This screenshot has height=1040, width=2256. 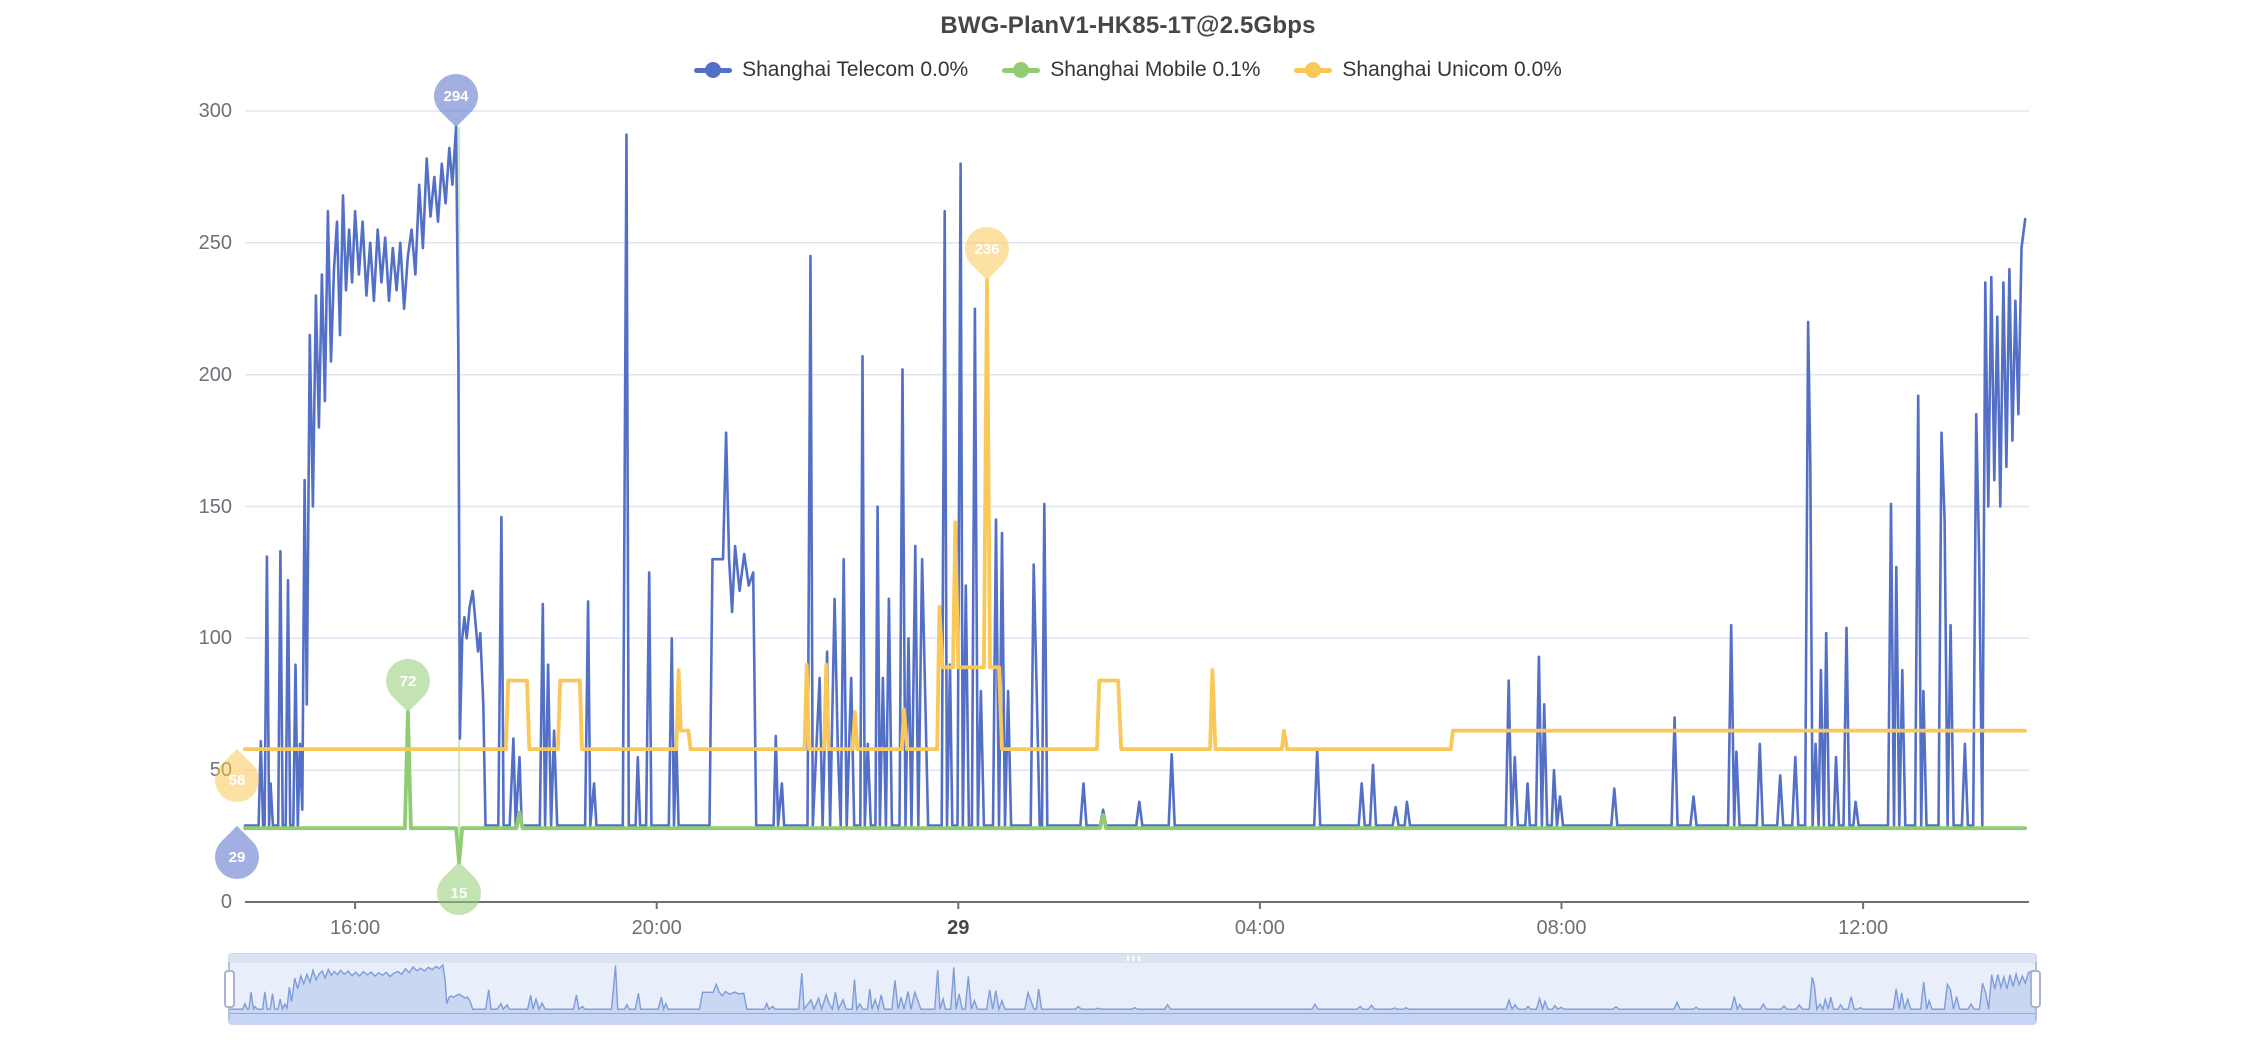 I want to click on datazoom-left-handle, so click(x=229, y=989).